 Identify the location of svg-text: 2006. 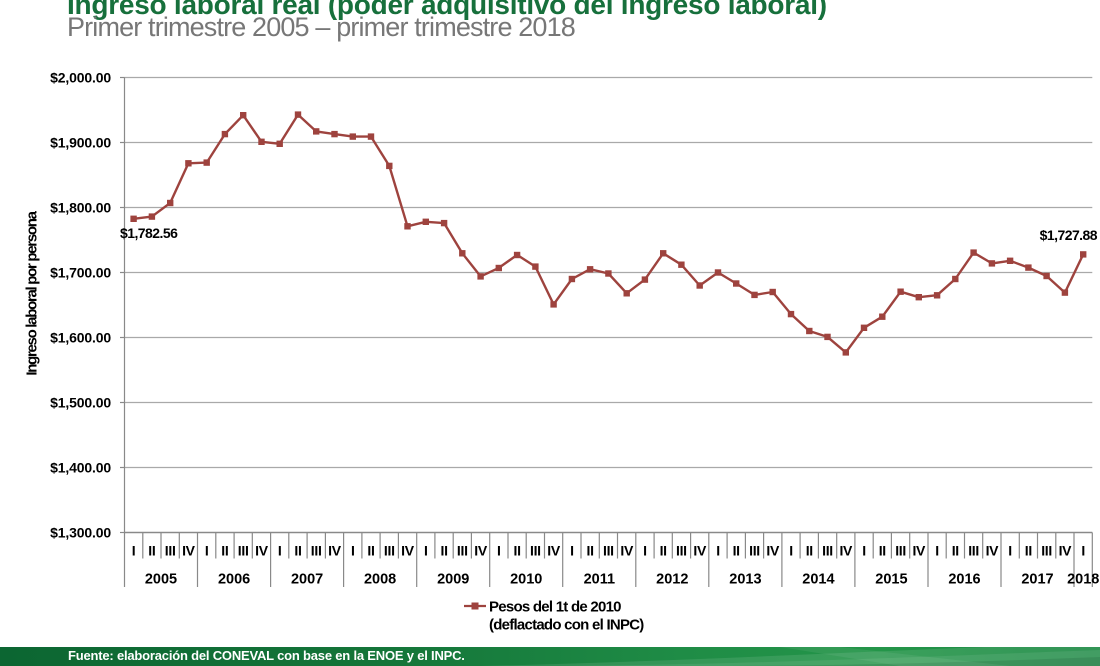
(234, 580).